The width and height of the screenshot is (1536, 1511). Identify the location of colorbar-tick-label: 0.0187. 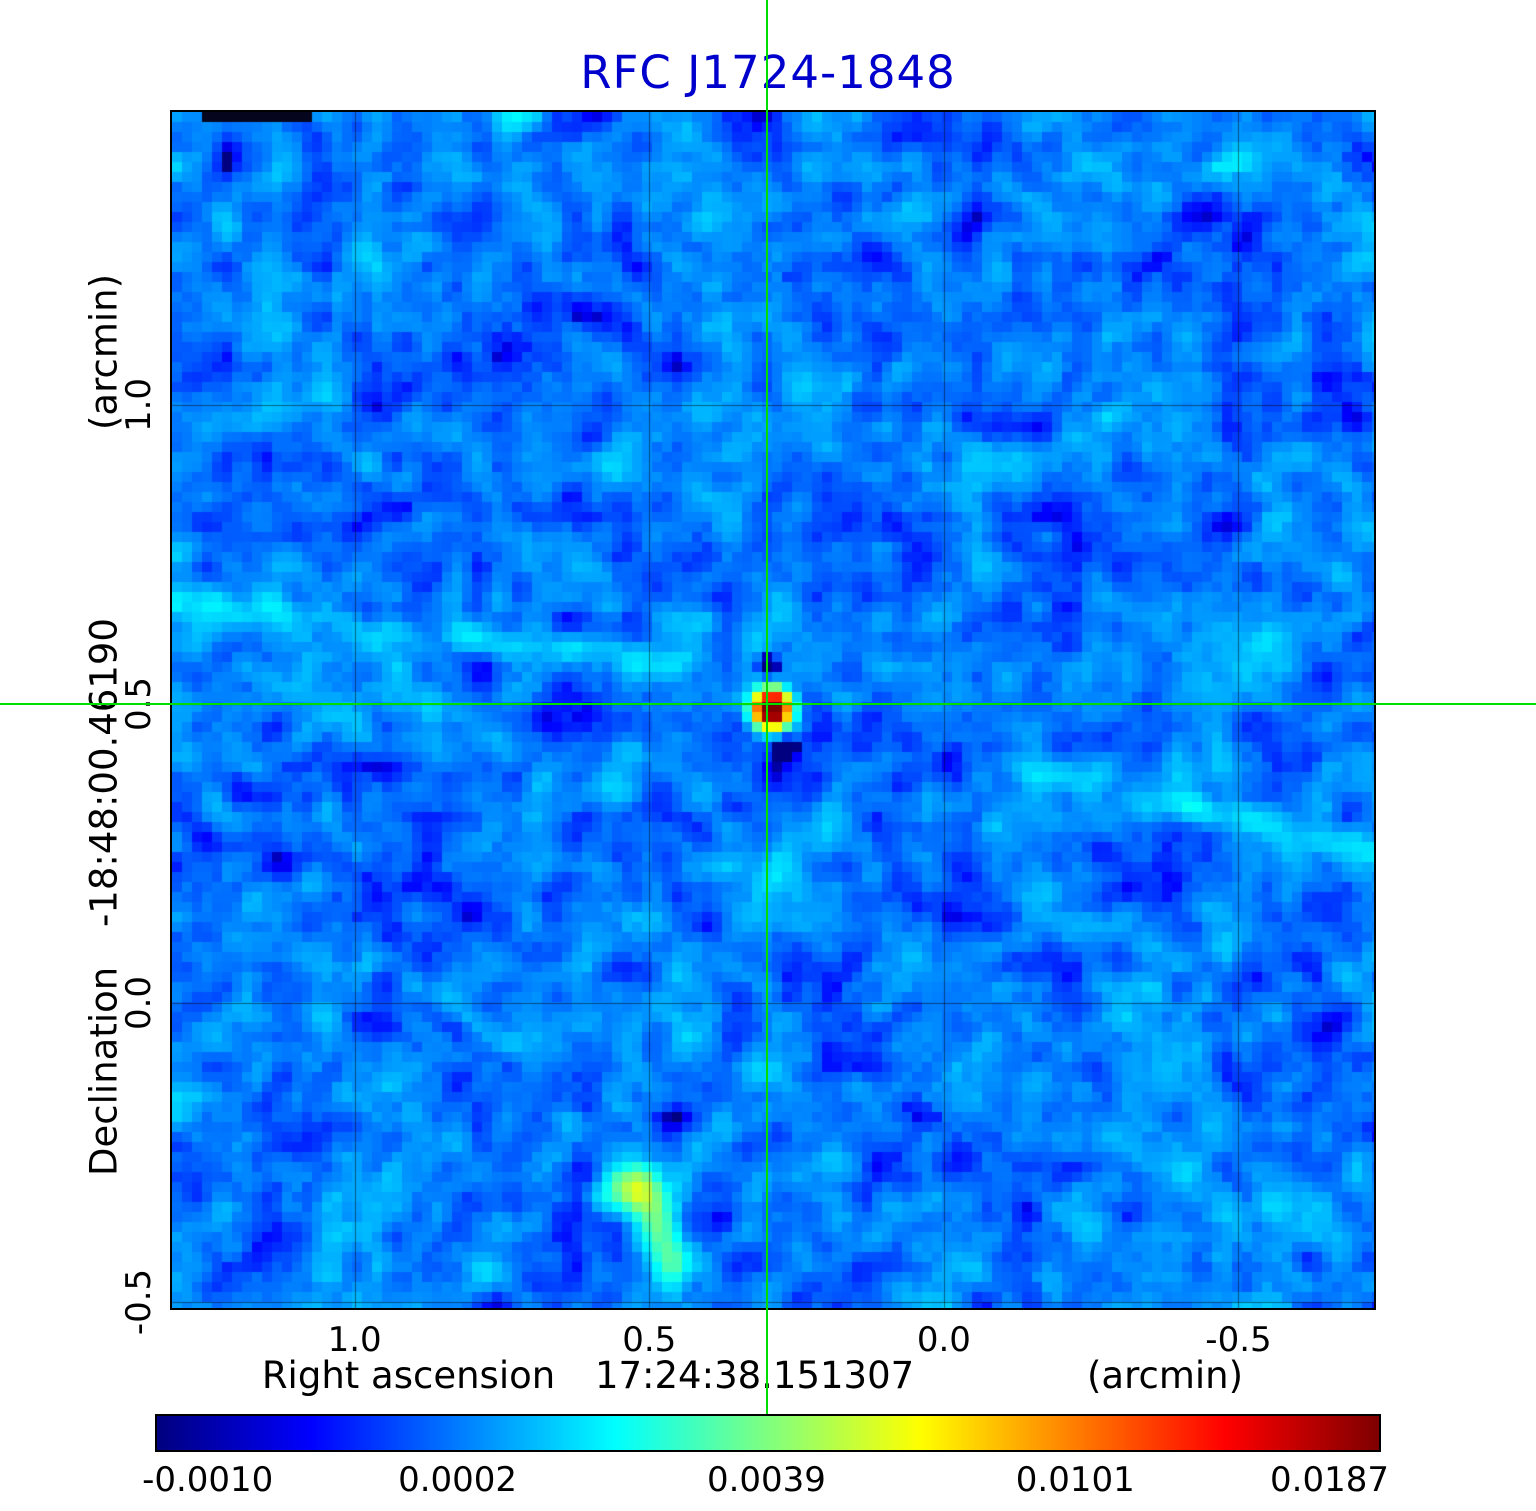
(1329, 1480).